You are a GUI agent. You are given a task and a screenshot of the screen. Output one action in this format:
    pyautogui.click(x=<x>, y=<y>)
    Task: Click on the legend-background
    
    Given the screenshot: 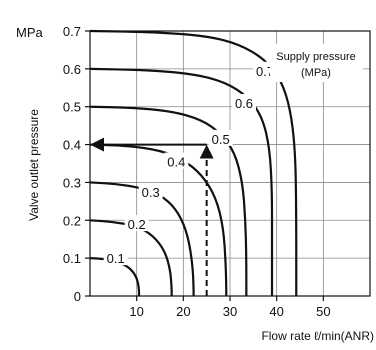 What is the action you would take?
    pyautogui.click(x=316, y=63)
    